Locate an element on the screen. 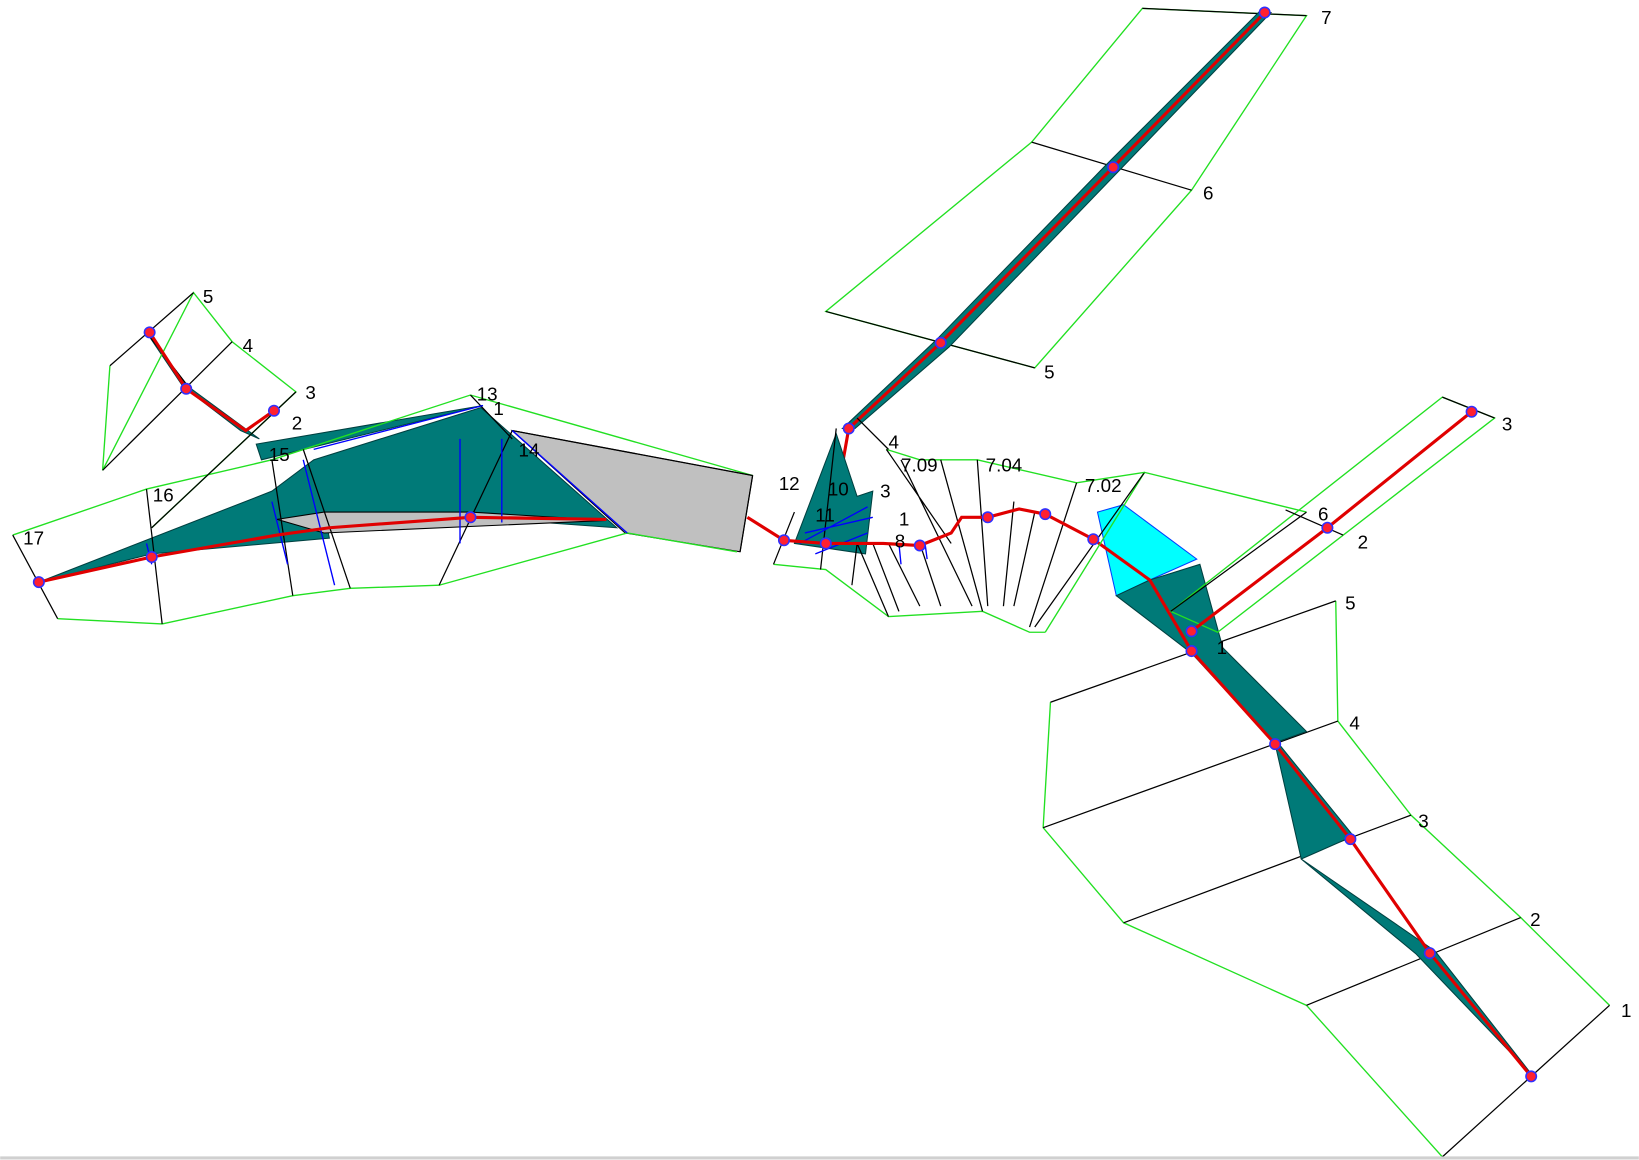  left-reach is located at coordinates (383, 458).